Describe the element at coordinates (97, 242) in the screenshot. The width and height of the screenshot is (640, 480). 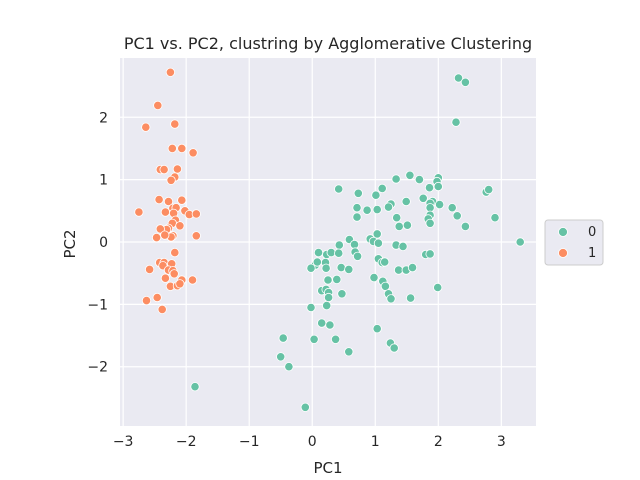
I see `y-tick-labels: −2 −1 0 1 2` at that location.